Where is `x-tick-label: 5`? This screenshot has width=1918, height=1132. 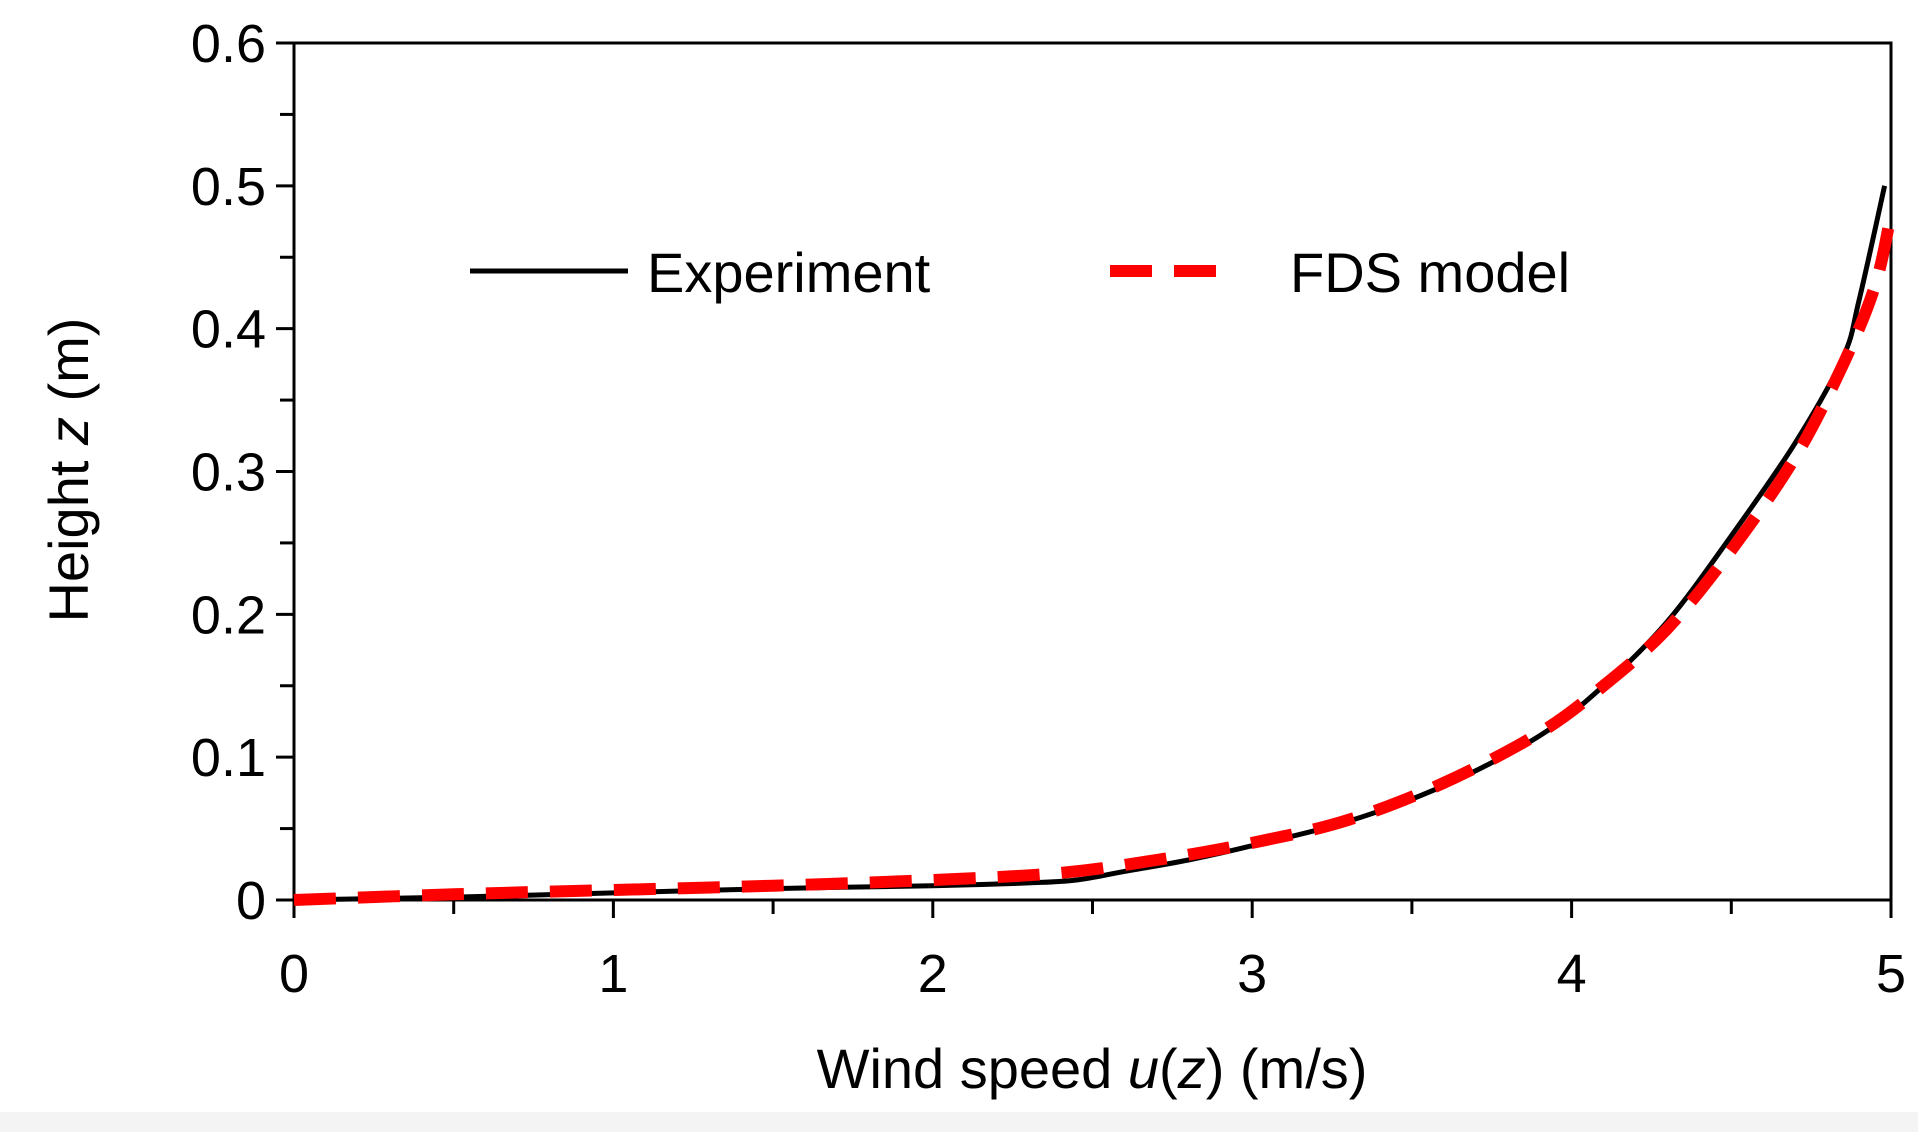
x-tick-label: 5 is located at coordinates (1891, 974).